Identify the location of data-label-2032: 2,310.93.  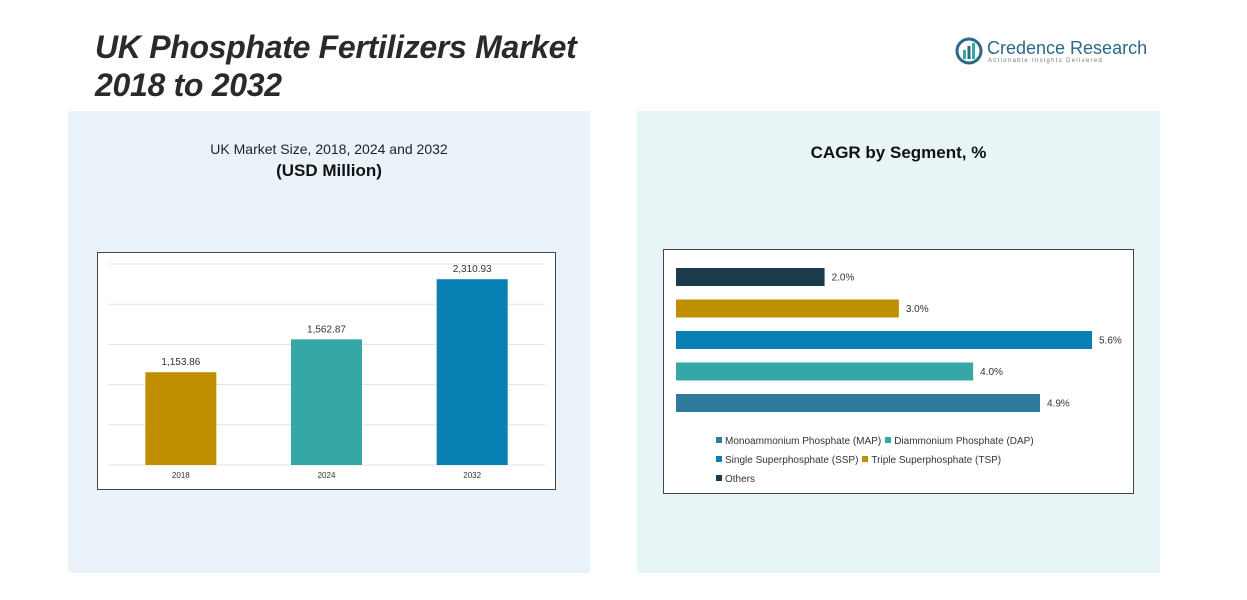
(472, 269).